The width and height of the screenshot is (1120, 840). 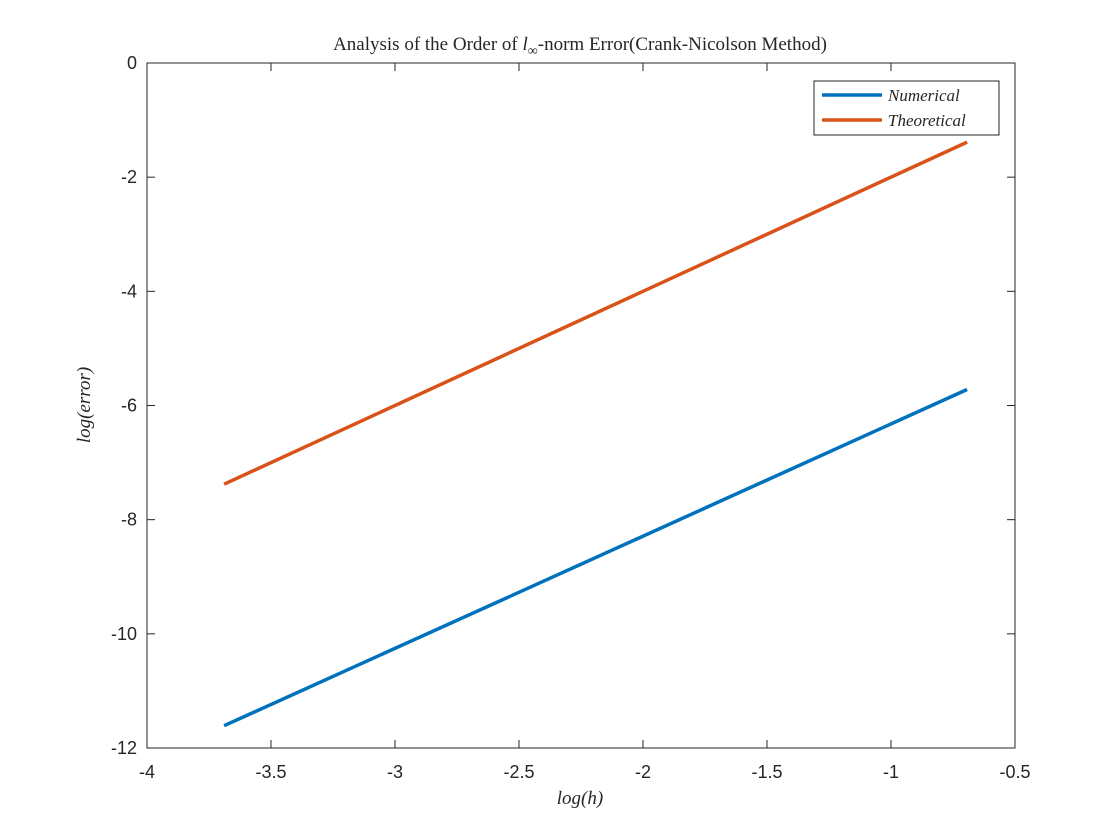 What do you see at coordinates (927, 120) in the screenshot?
I see `legend-label-theoretical: Theoretical` at bounding box center [927, 120].